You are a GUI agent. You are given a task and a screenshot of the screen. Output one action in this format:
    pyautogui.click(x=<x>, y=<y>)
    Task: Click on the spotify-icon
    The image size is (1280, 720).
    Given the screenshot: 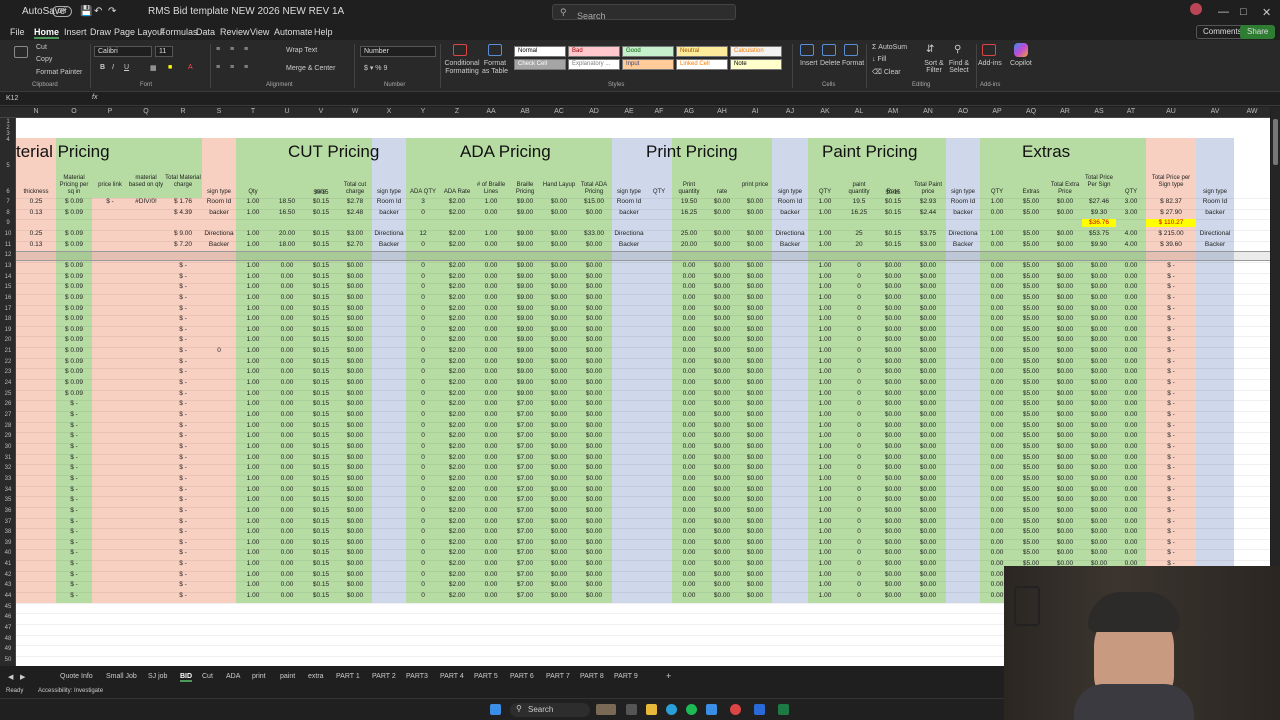 What is the action you would take?
    pyautogui.click(x=691, y=709)
    